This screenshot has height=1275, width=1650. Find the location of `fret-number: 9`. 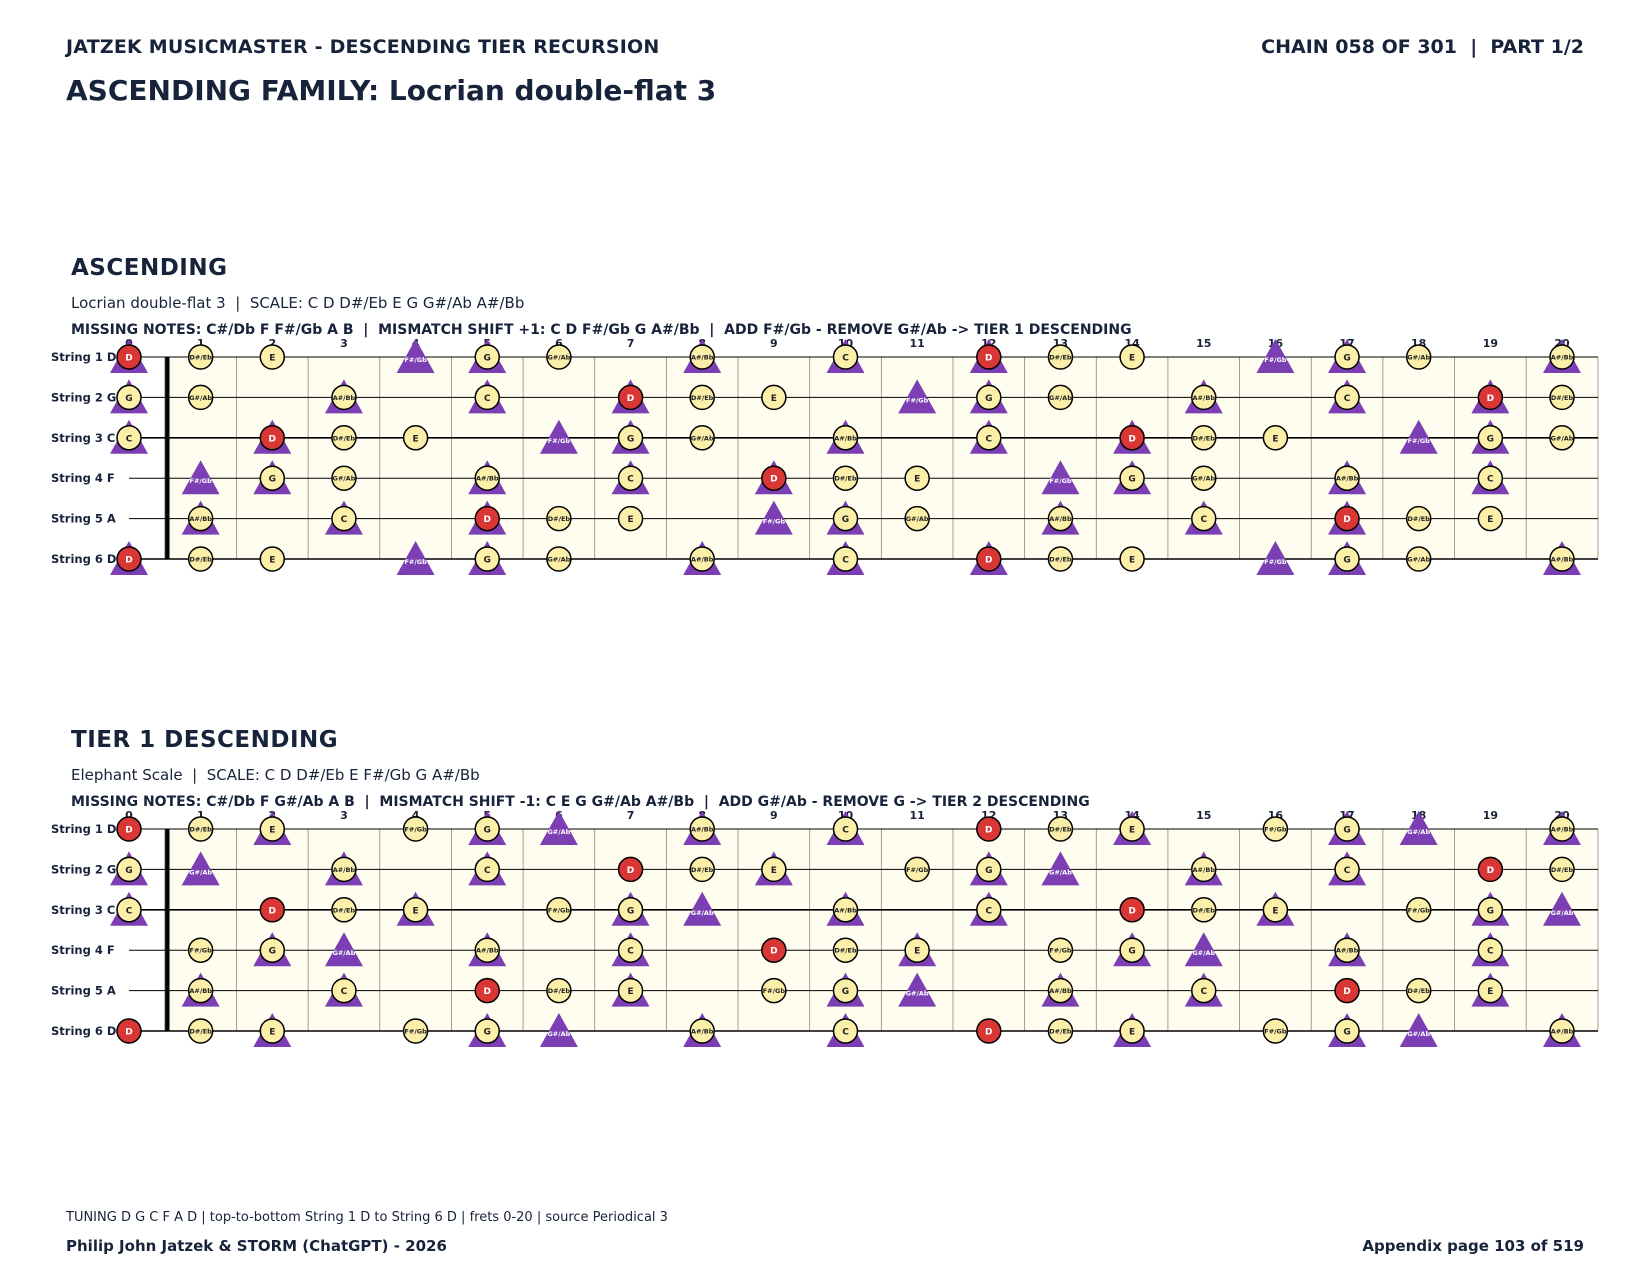

fret-number: 9 is located at coordinates (774, 343).